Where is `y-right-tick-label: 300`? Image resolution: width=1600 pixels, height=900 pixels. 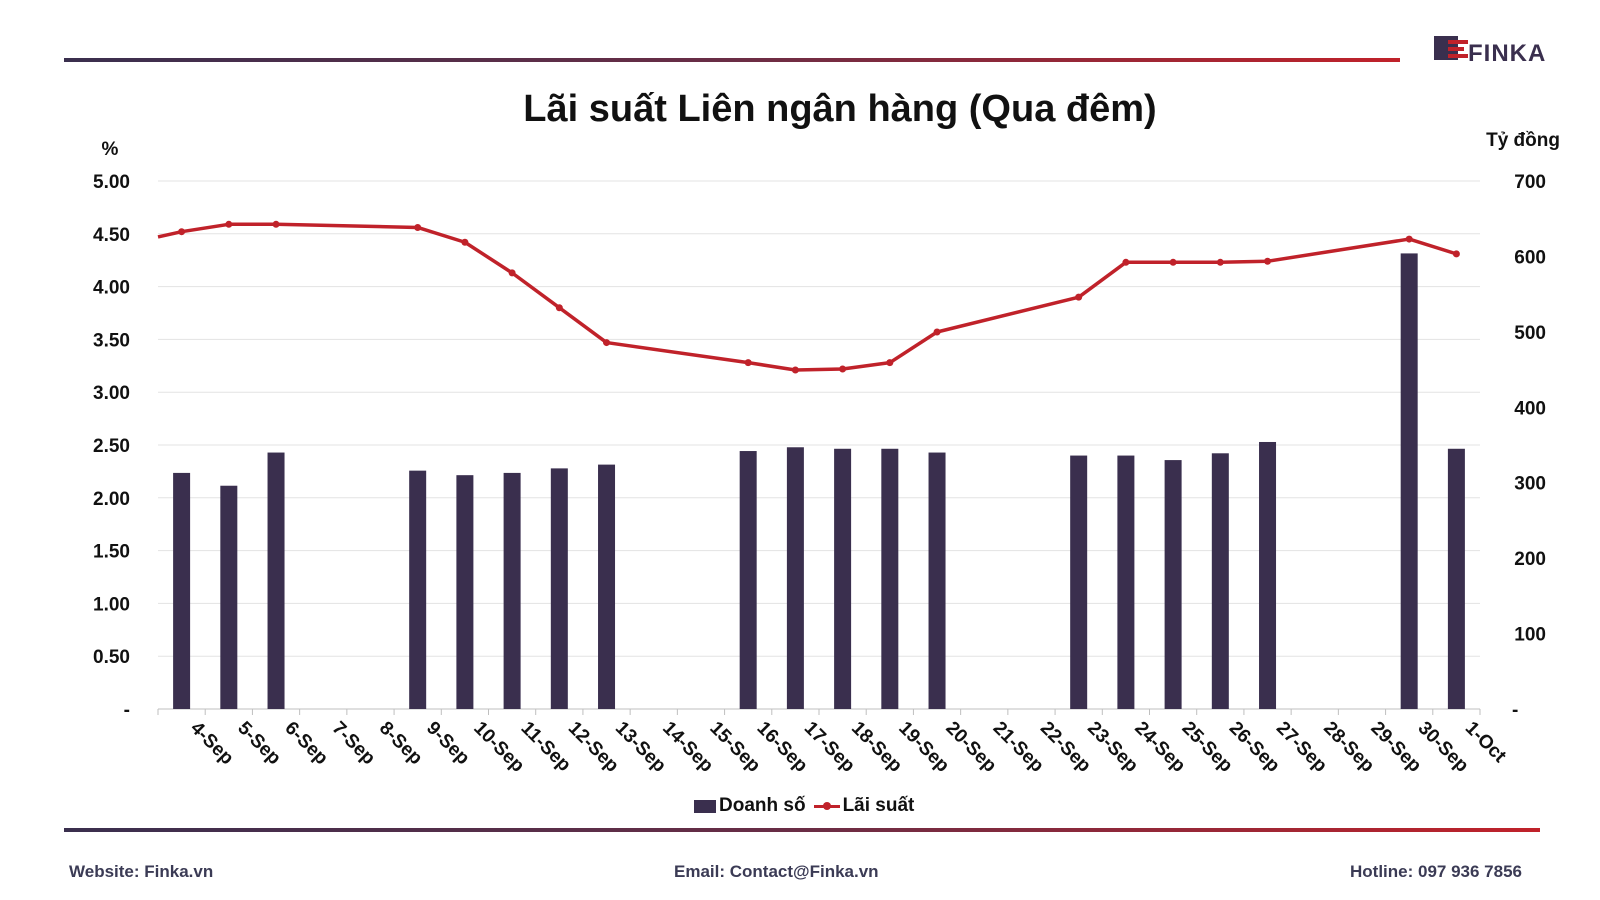 y-right-tick-label: 300 is located at coordinates (1530, 484).